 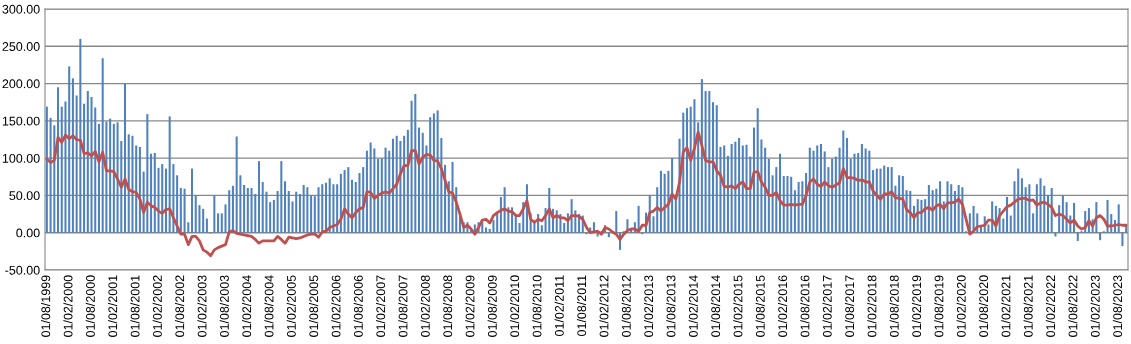 I want to click on x-tick-label: 01/08/2022, so click(x=1073, y=306).